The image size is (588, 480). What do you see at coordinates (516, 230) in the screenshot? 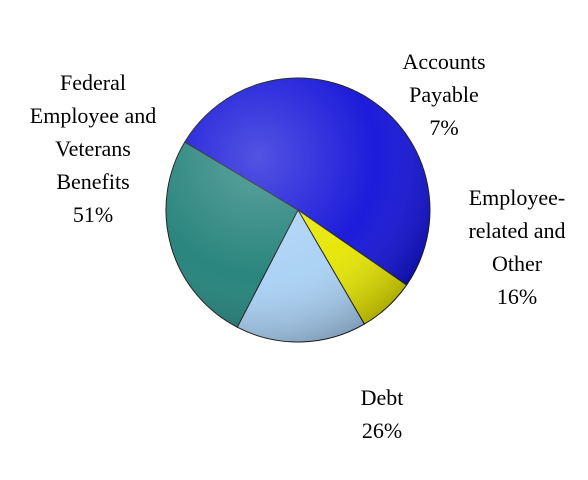
I see `slice-label-text: Employee- related and Other` at bounding box center [516, 230].